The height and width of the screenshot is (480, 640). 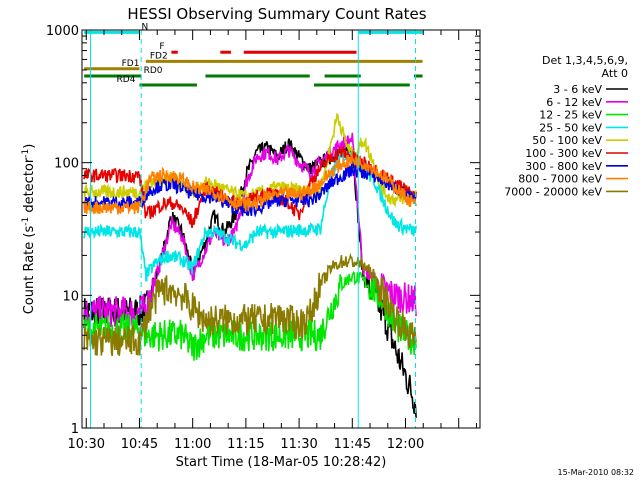 What do you see at coordinates (75, 429) in the screenshot?
I see `y-tick-label: 1` at bounding box center [75, 429].